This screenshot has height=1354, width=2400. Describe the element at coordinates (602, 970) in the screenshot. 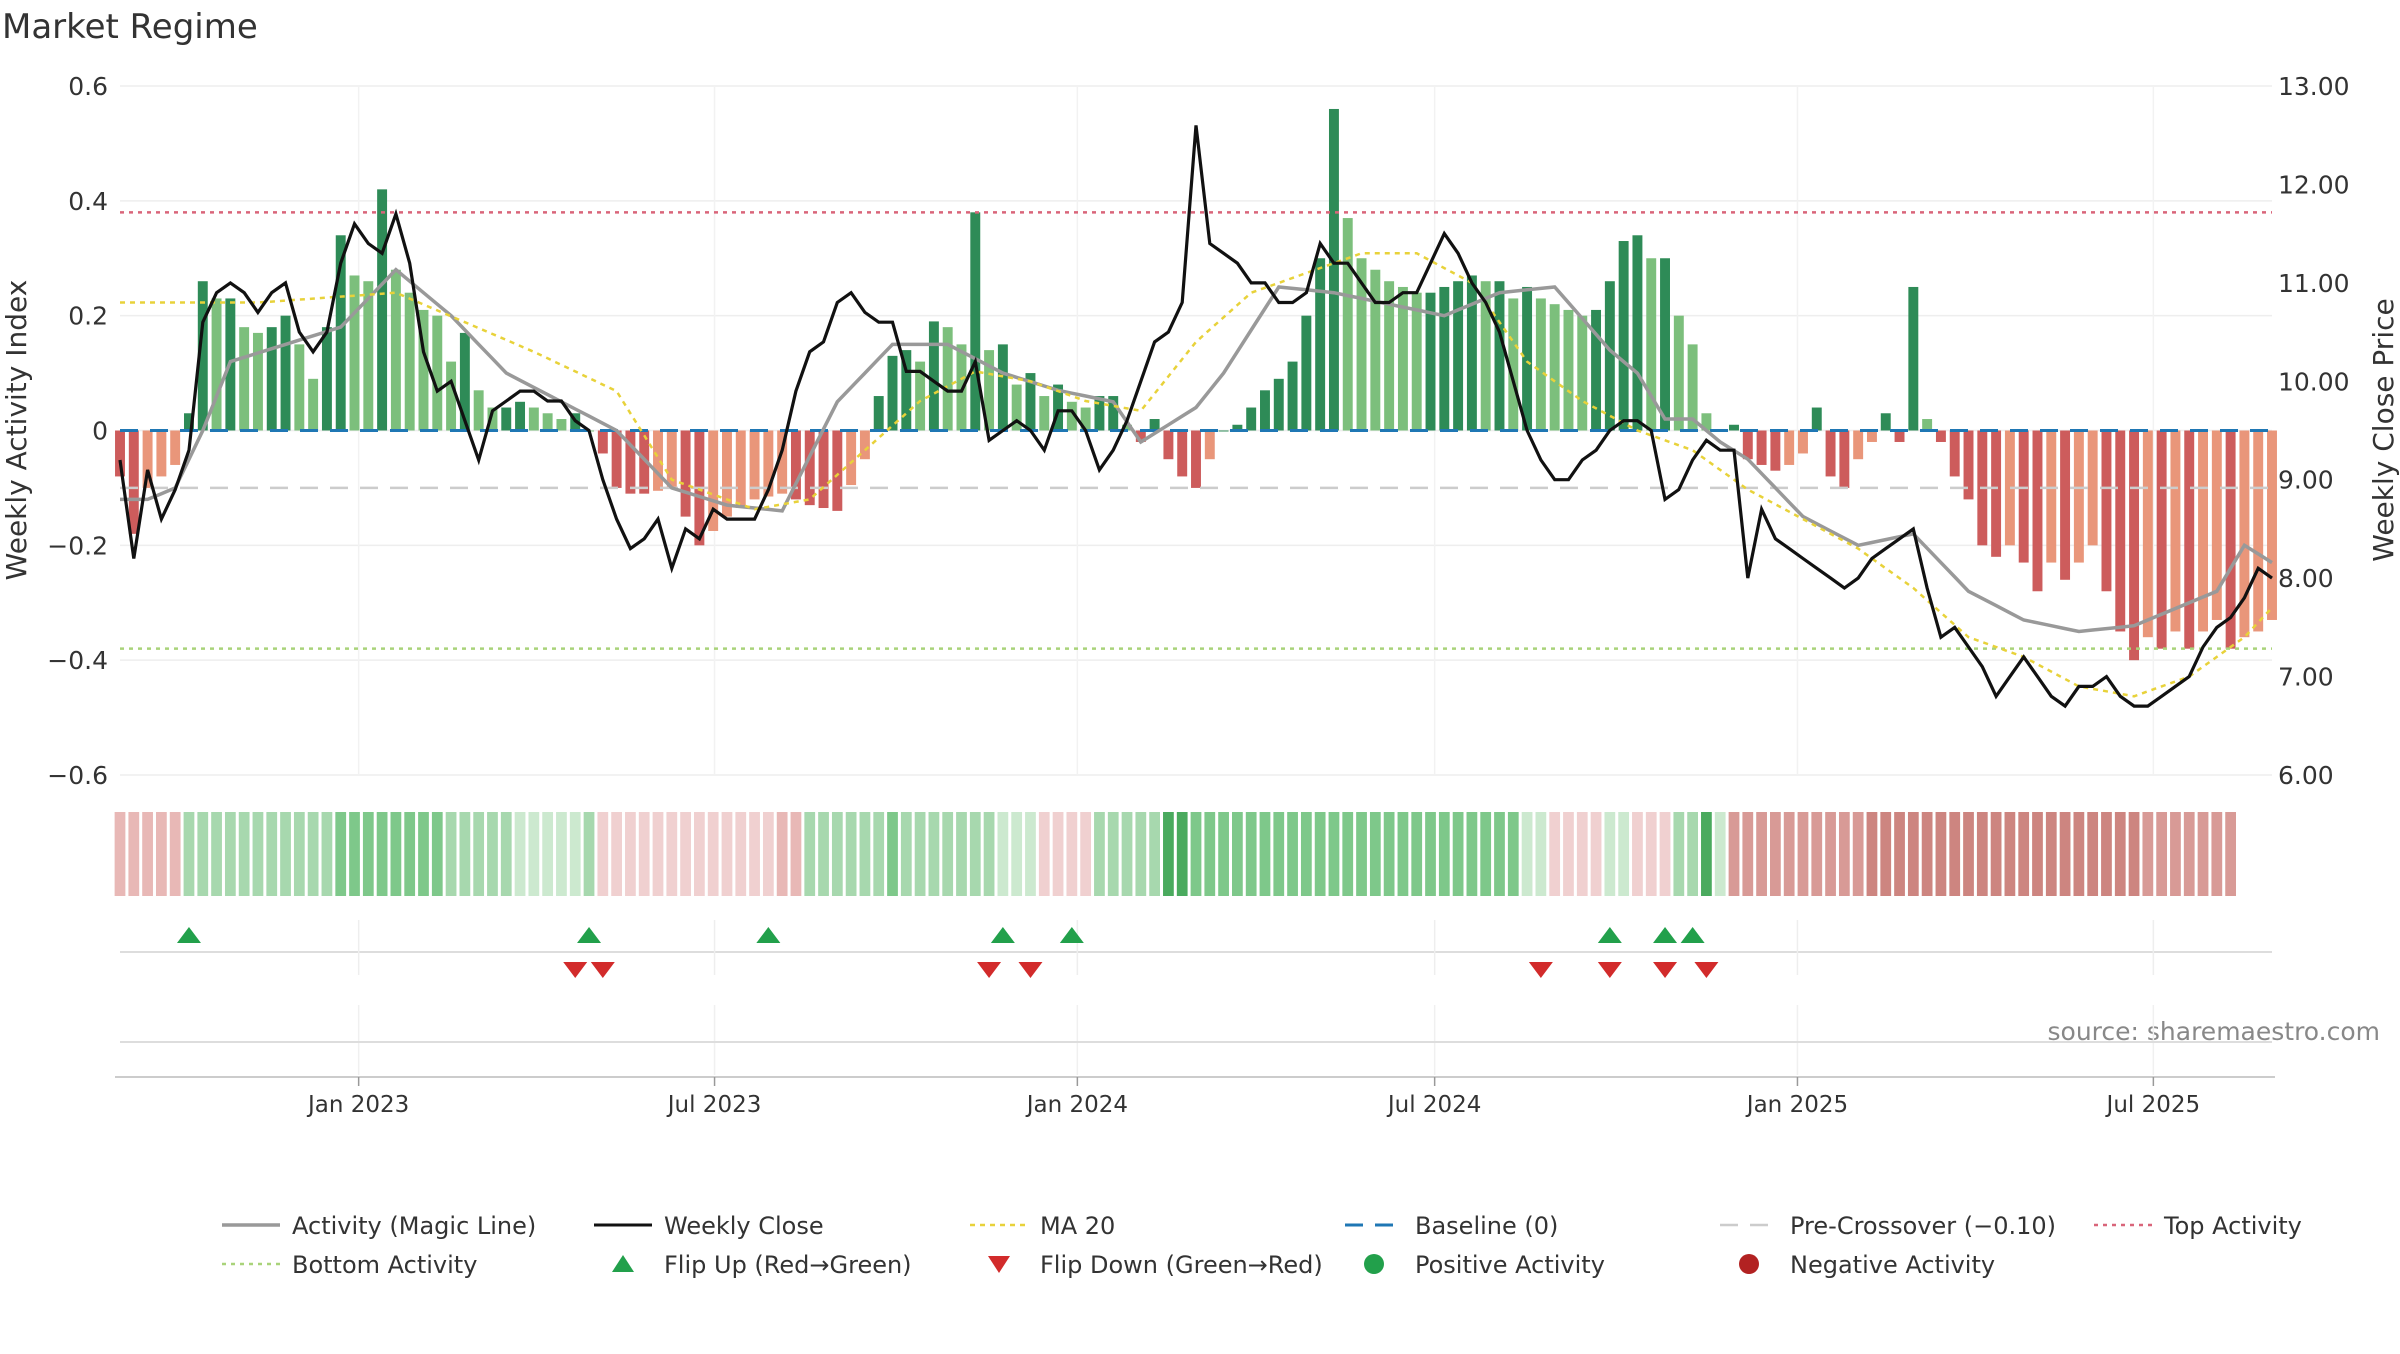

I see `flip-down-marker` at that location.